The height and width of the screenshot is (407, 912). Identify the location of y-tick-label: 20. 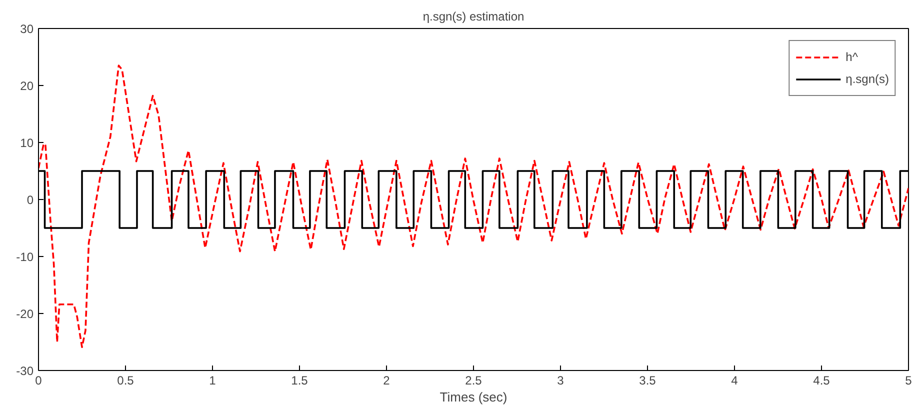
(27, 86).